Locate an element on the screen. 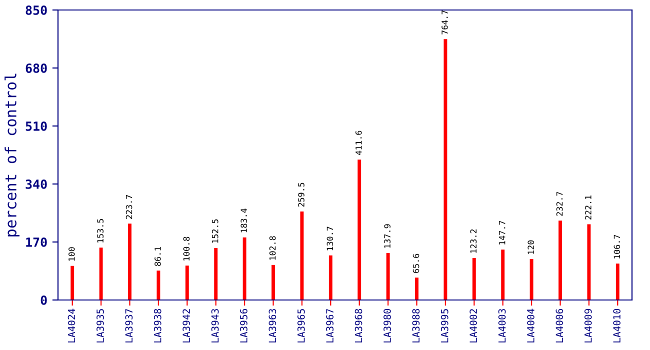  y-axis-title: percent of control is located at coordinates (12, 155).